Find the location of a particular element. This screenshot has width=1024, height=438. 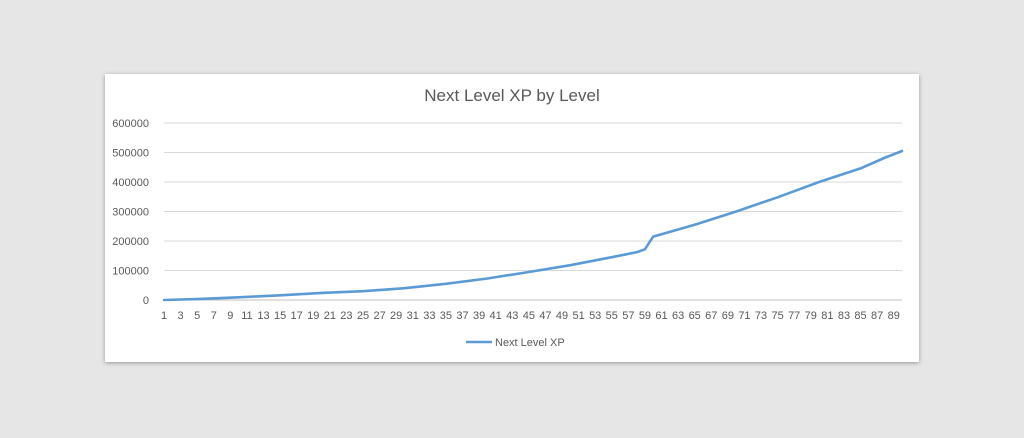

x-tick-label: 37 is located at coordinates (462, 316).